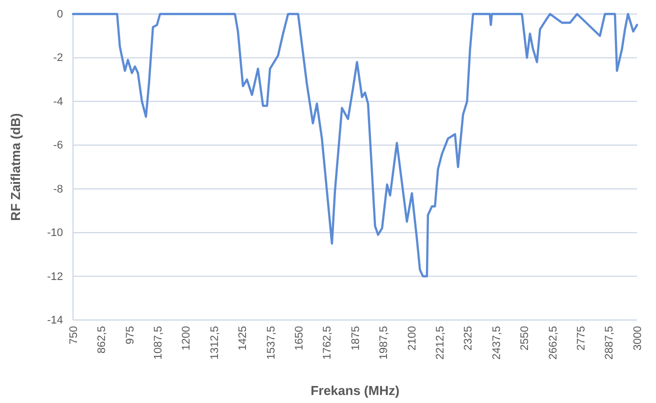 The image size is (656, 403). I want to click on y-tick-label: -8, so click(58, 189).